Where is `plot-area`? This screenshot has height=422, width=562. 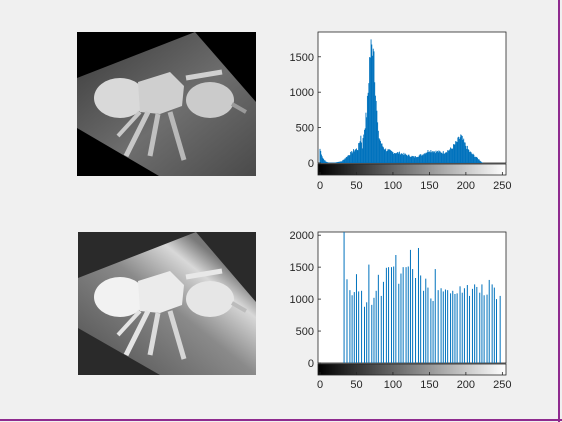 plot-area is located at coordinates (412, 297).